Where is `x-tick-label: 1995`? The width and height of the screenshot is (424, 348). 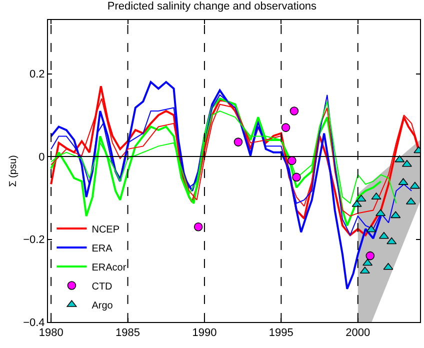 x-tick-label: 1995 is located at coordinates (281, 333).